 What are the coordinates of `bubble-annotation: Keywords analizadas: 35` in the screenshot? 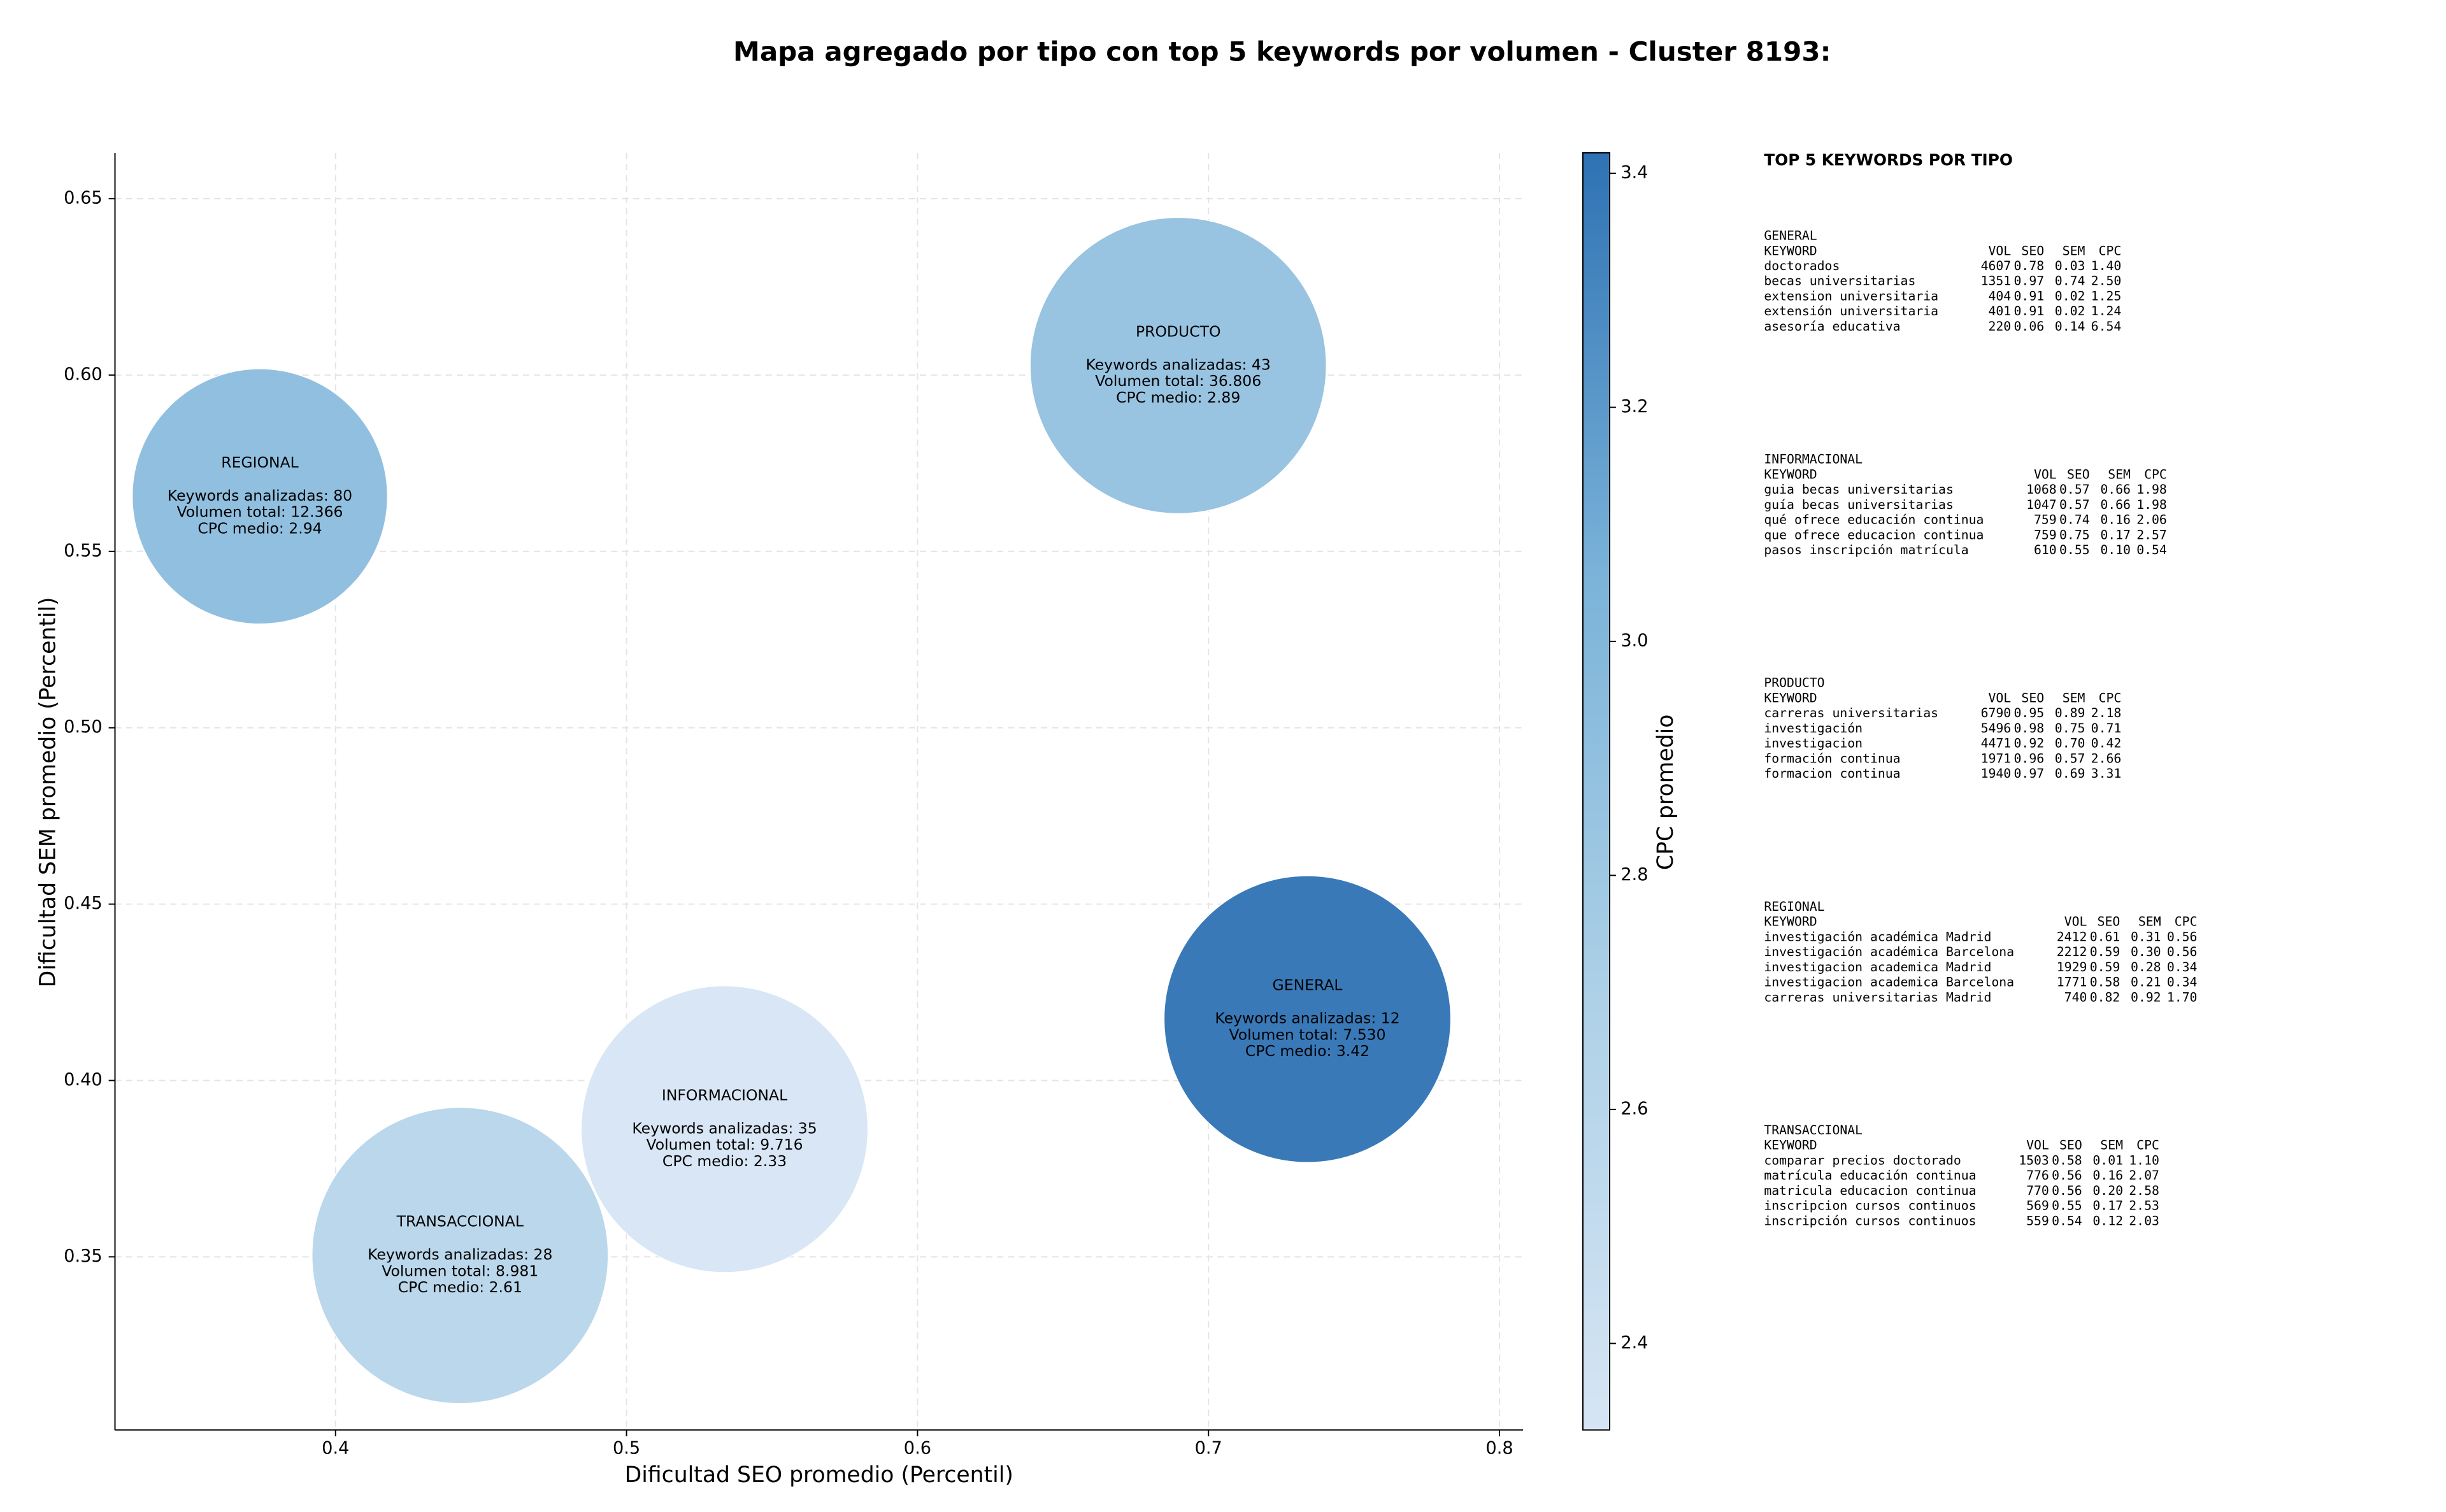 It's located at (724, 1128).